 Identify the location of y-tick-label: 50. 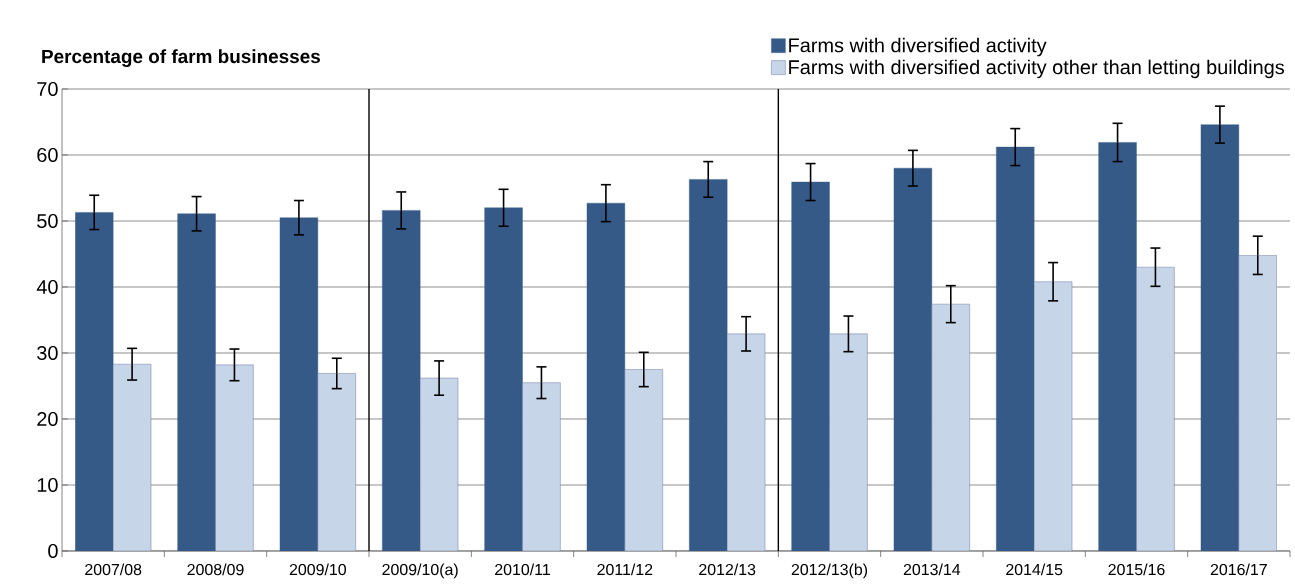
(47, 221).